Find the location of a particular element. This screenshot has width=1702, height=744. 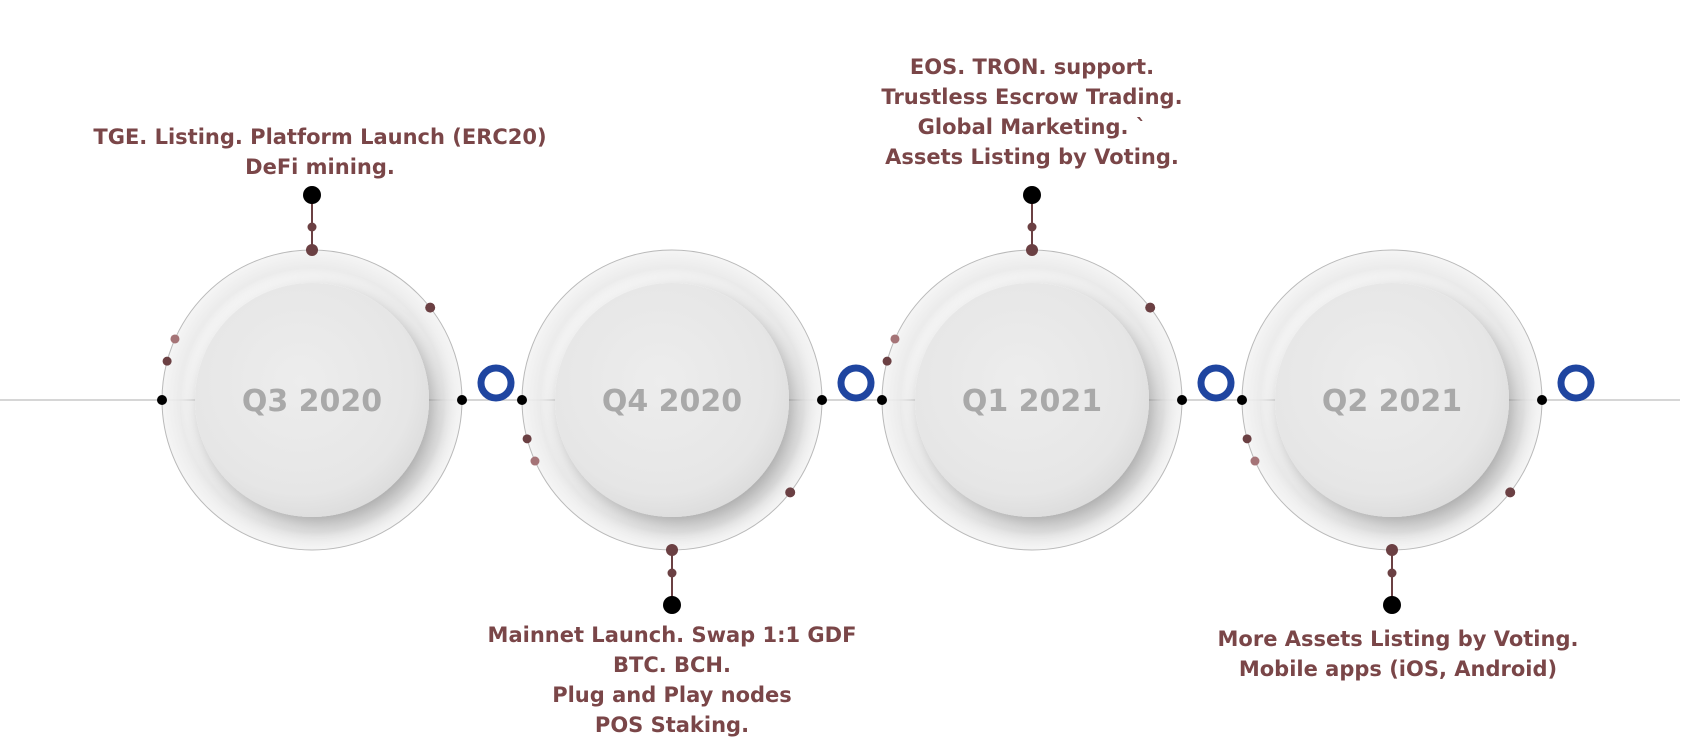

milestone-line: Assets Listing by Voting. is located at coordinates (1032, 157).